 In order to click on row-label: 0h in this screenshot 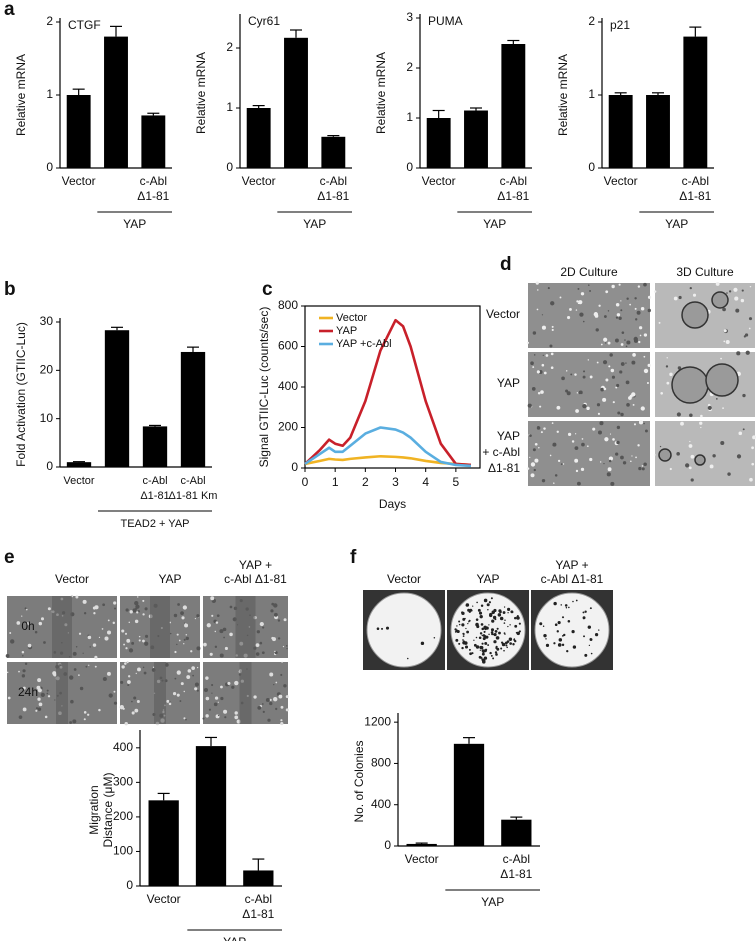, I will do `click(27, 626)`.